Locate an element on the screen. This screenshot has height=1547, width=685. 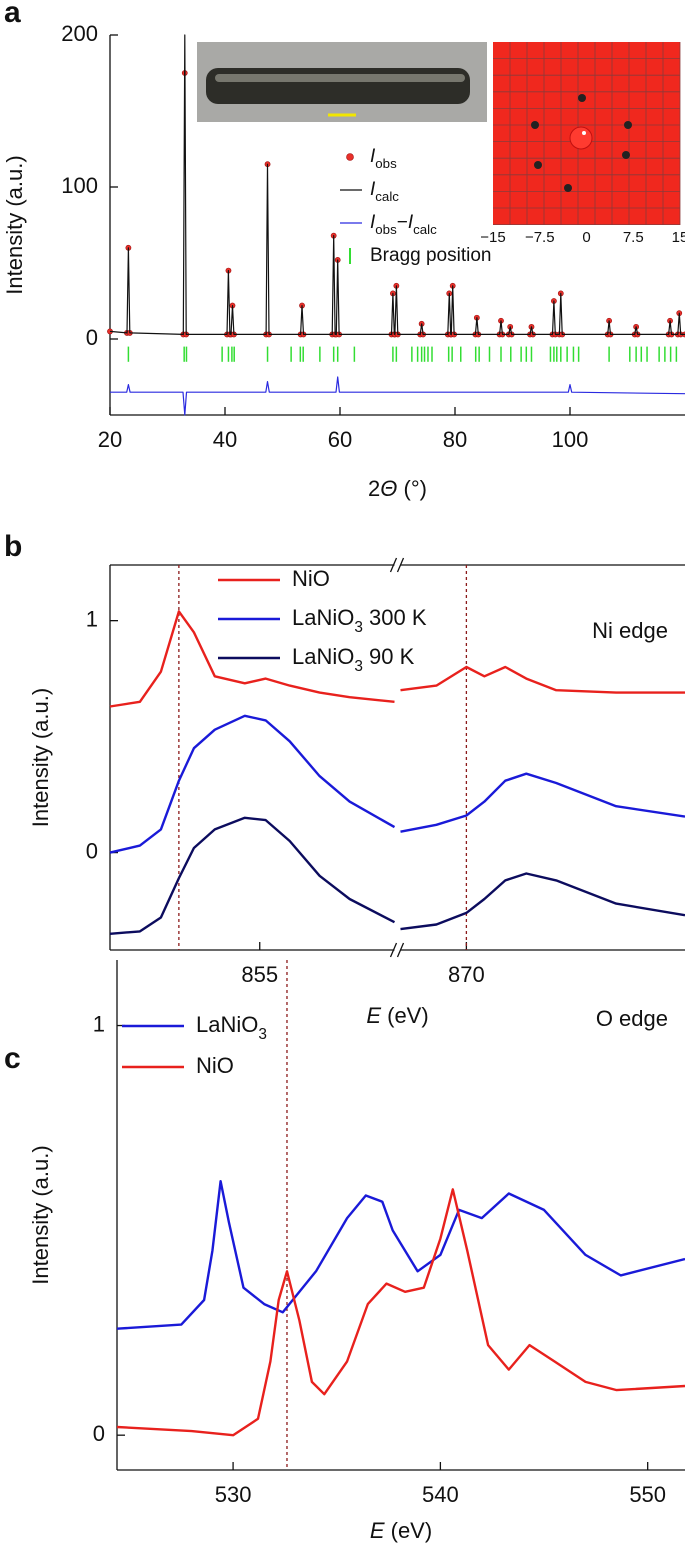
x-tick-label: 550 is located at coordinates (647, 1494).